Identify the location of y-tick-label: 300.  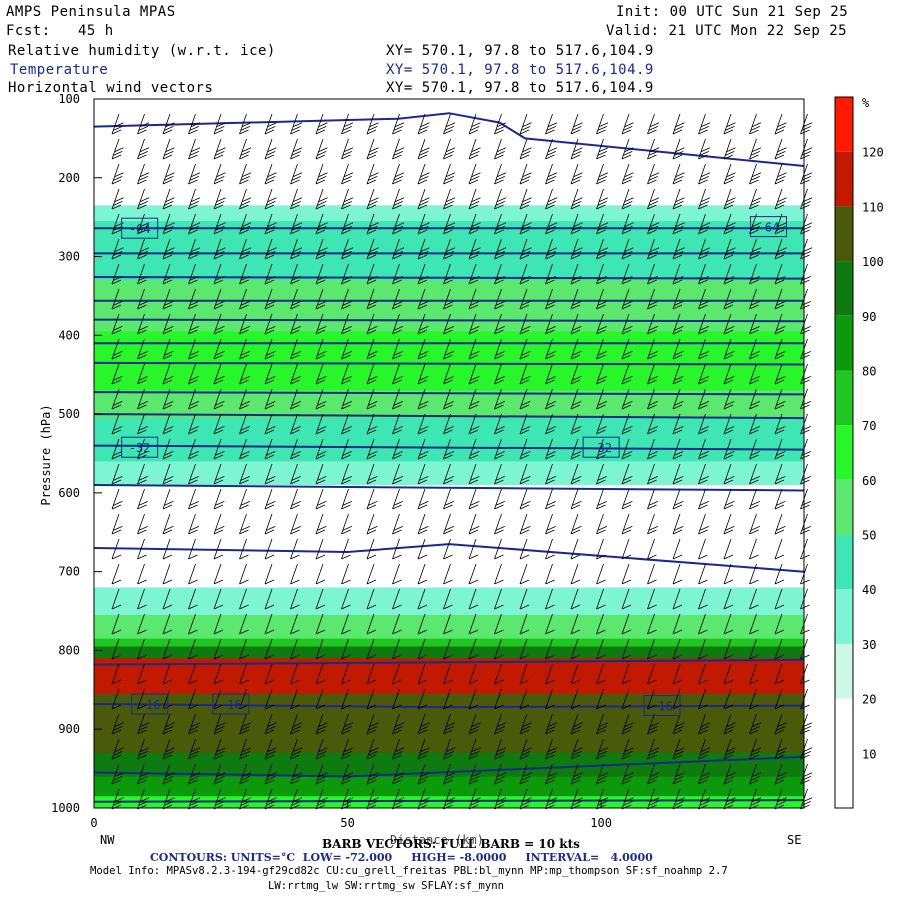
(69, 257).